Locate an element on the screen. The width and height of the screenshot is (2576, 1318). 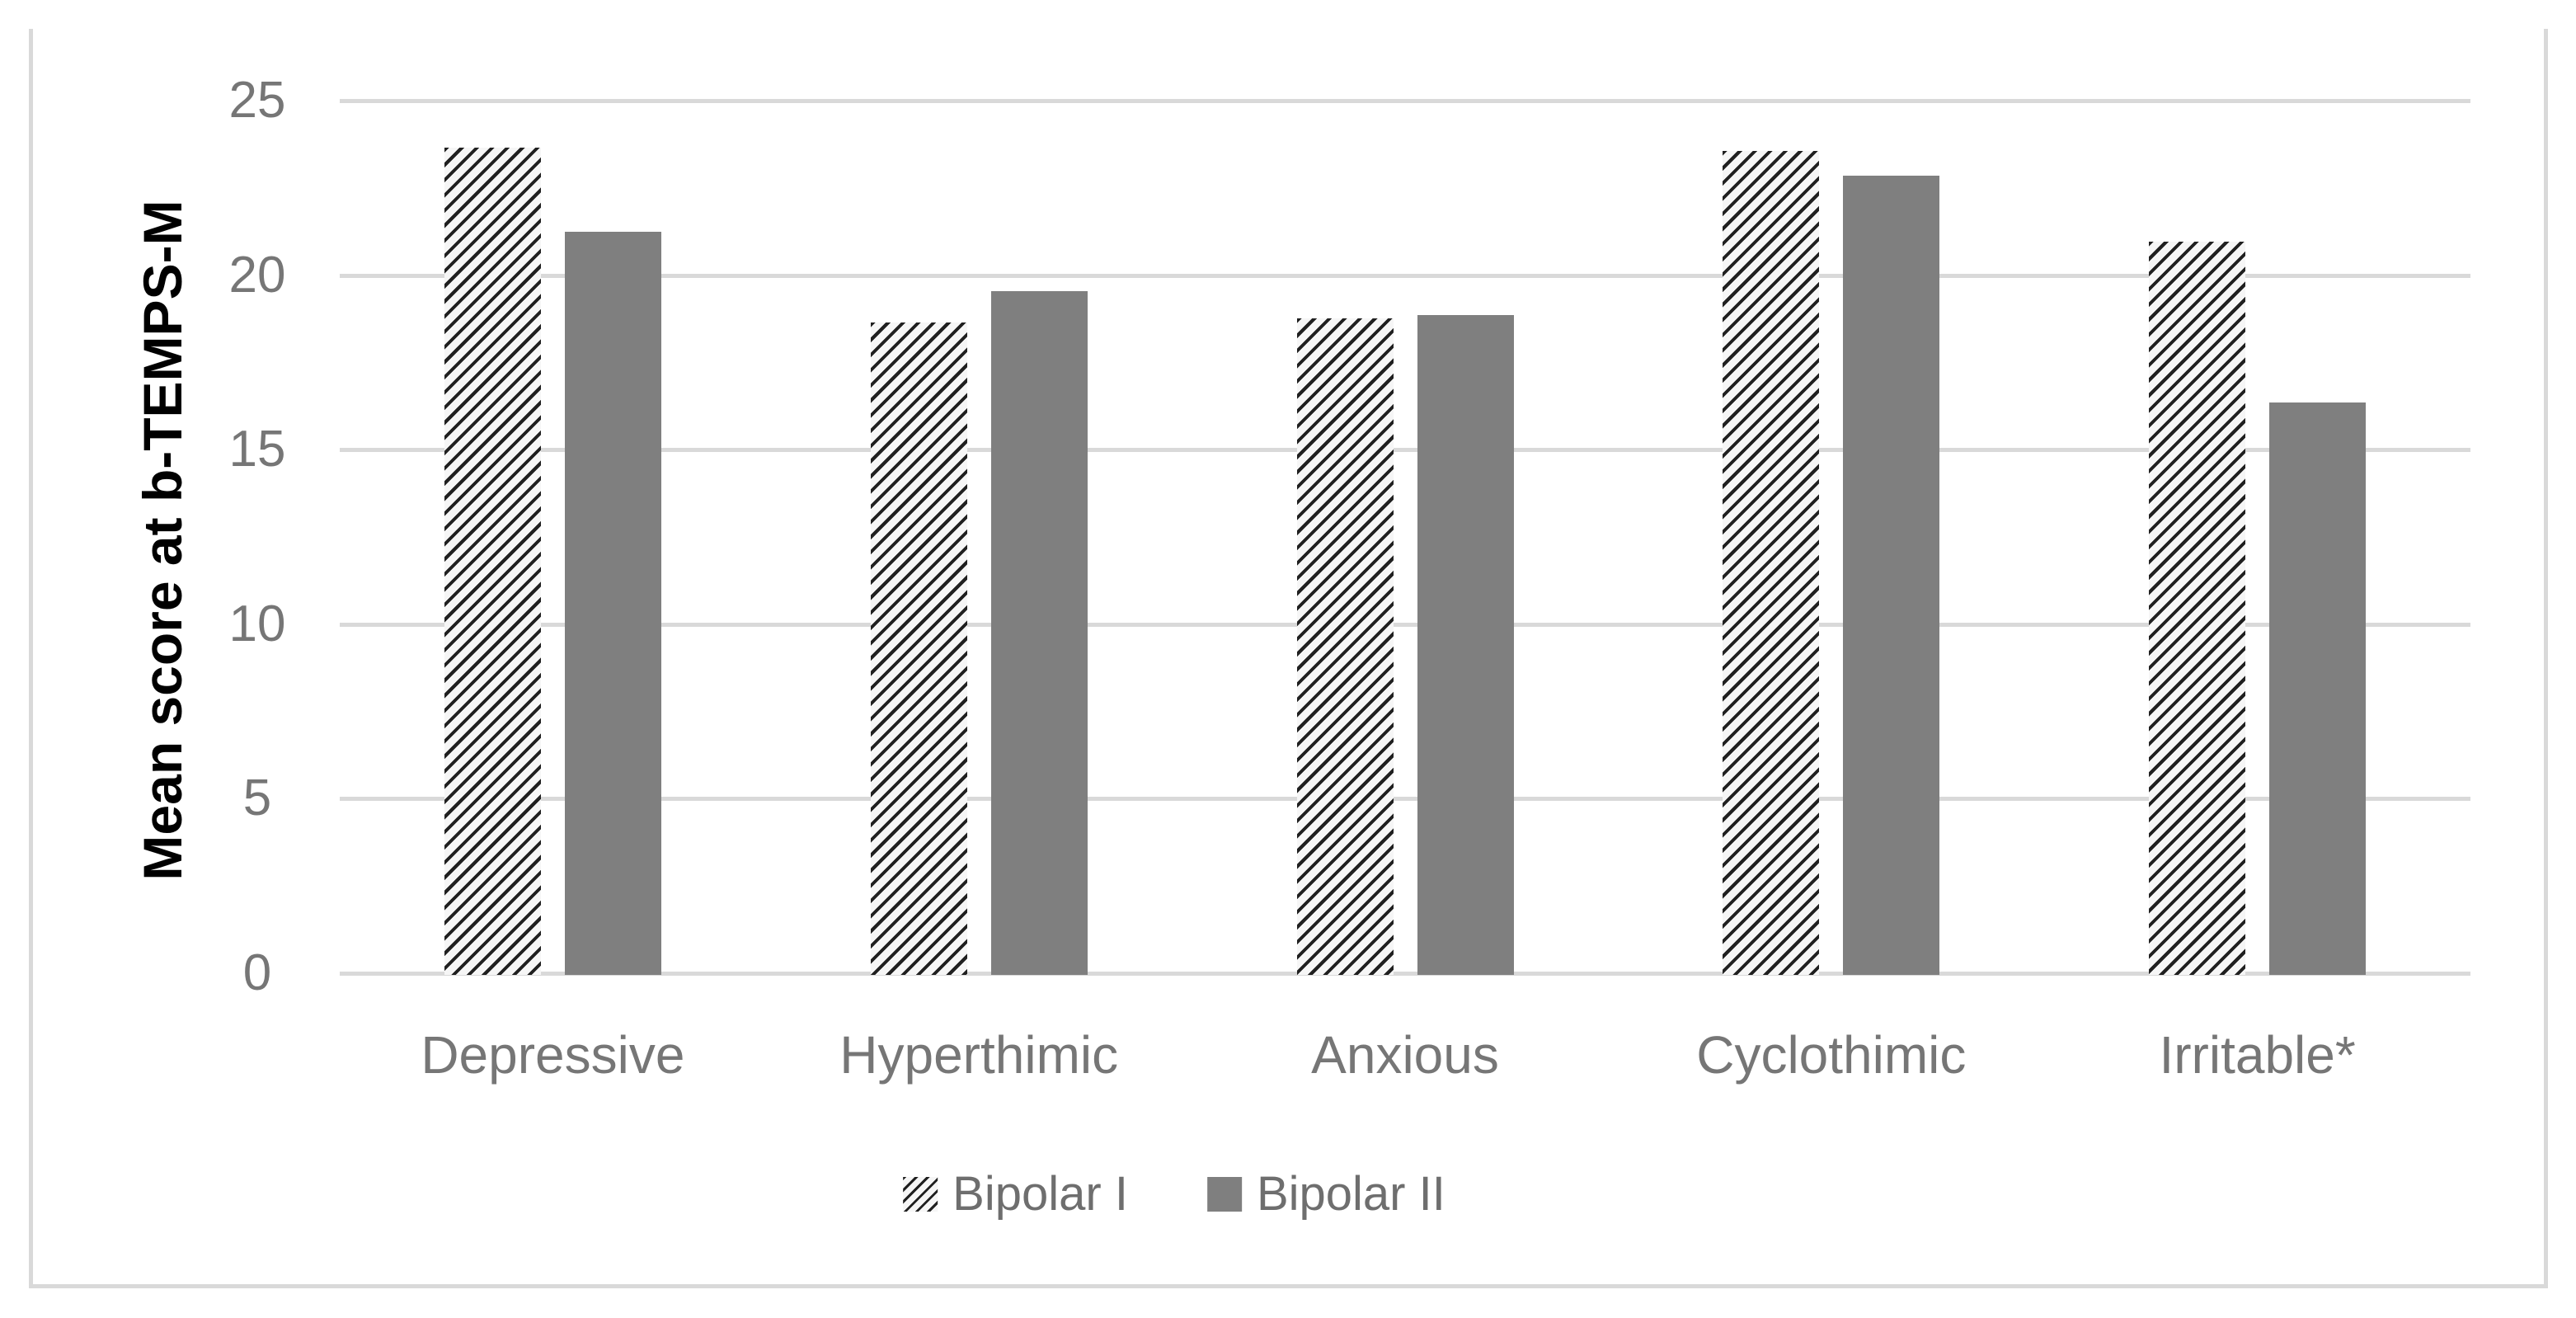
bar-bipolar-i-hyperthimic is located at coordinates (918, 648).